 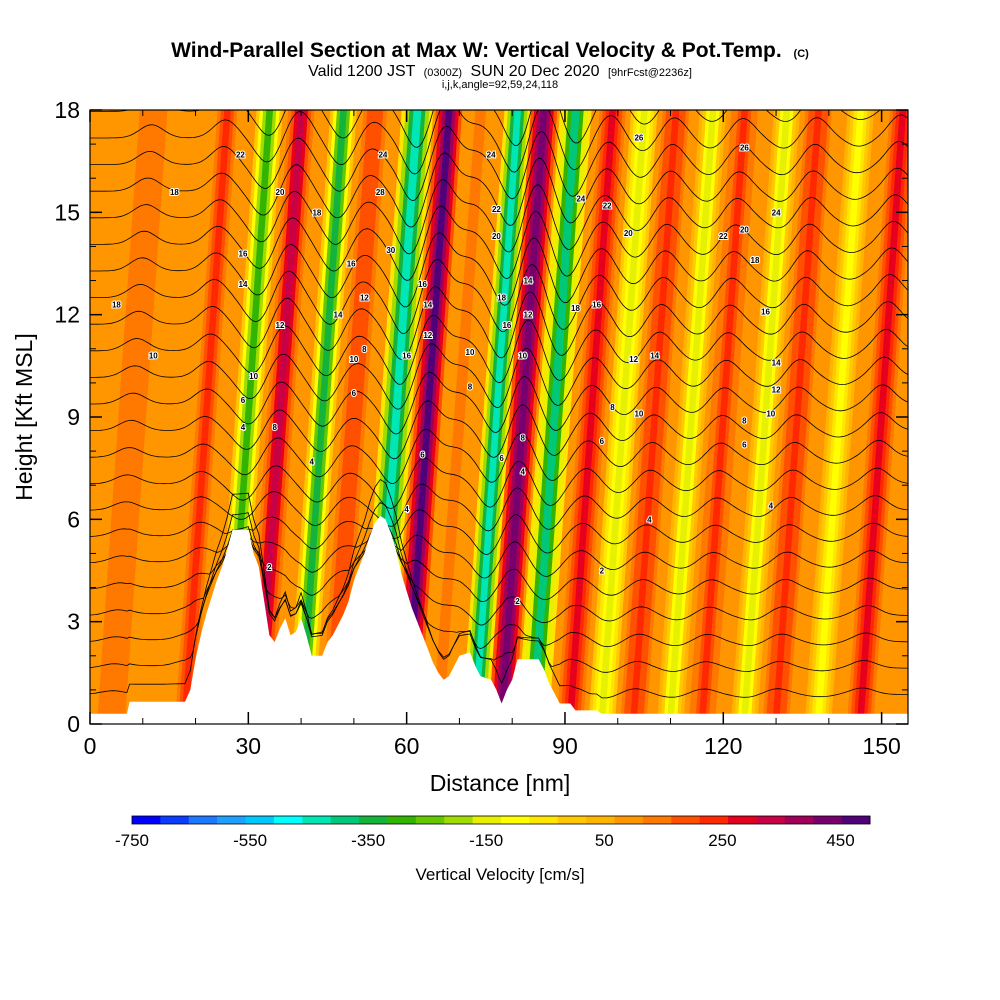 I want to click on x-tick-label: 0, so click(x=90, y=746).